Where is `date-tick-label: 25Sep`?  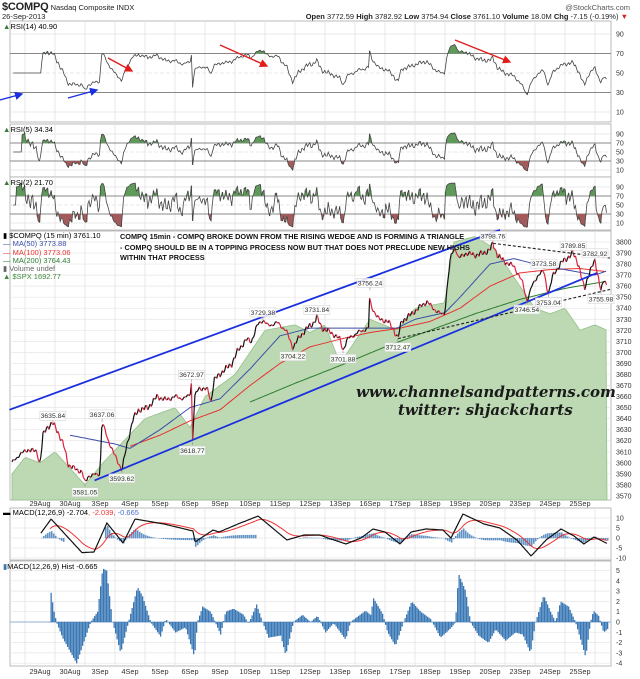
date-tick-label: 25Sep is located at coordinates (579, 671).